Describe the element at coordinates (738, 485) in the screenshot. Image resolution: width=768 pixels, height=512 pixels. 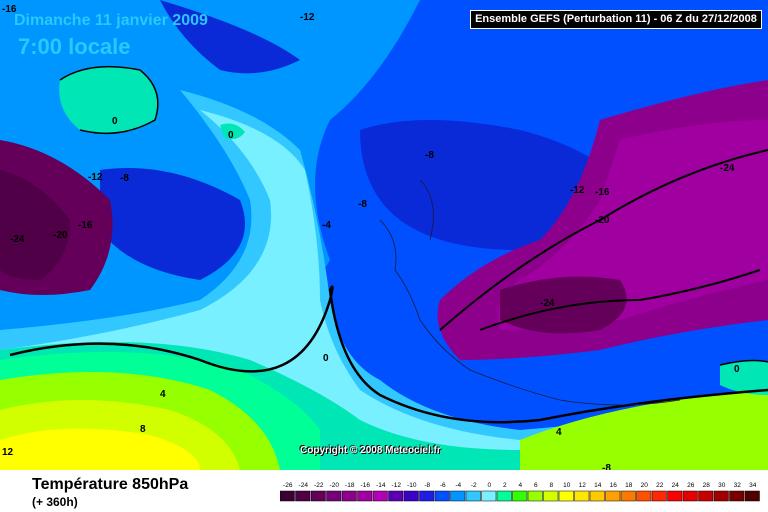
I see `legend-tick-label: 32` at that location.